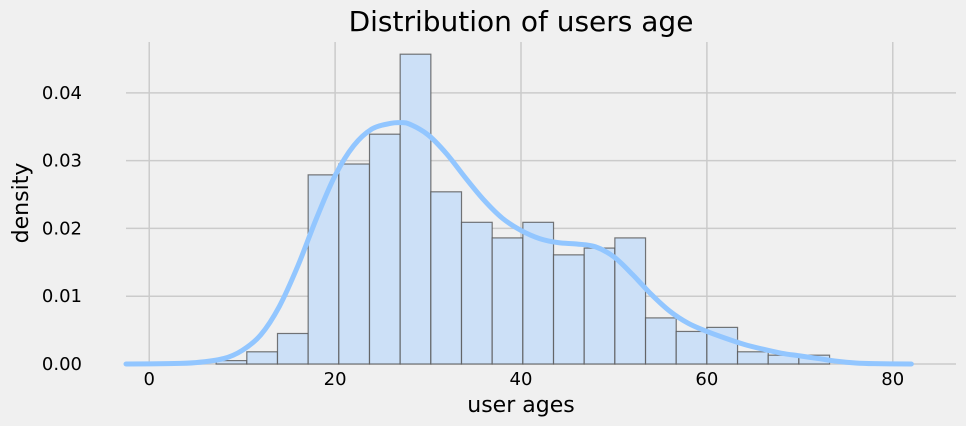 This screenshot has width=966, height=426. Describe the element at coordinates (62, 364) in the screenshot. I see `y-tick-label: 0.00` at that location.